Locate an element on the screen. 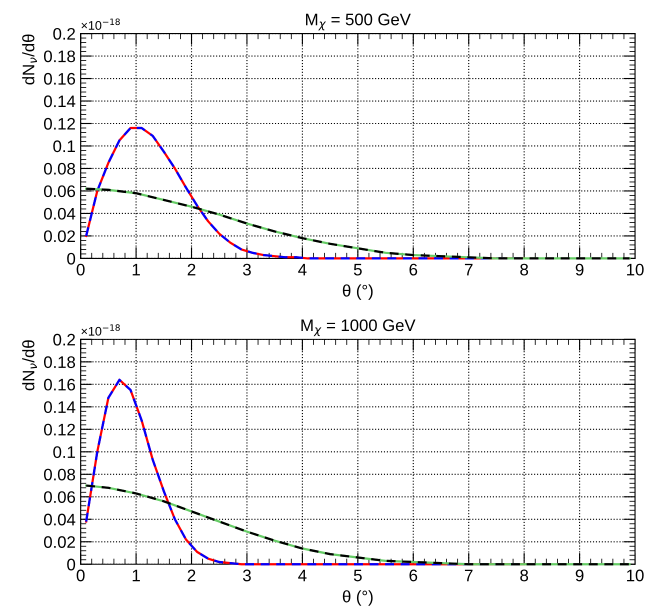 This screenshot has width=672, height=610. chart-title: M$_{χ}$ = 1000 GeV is located at coordinates (358, 327).